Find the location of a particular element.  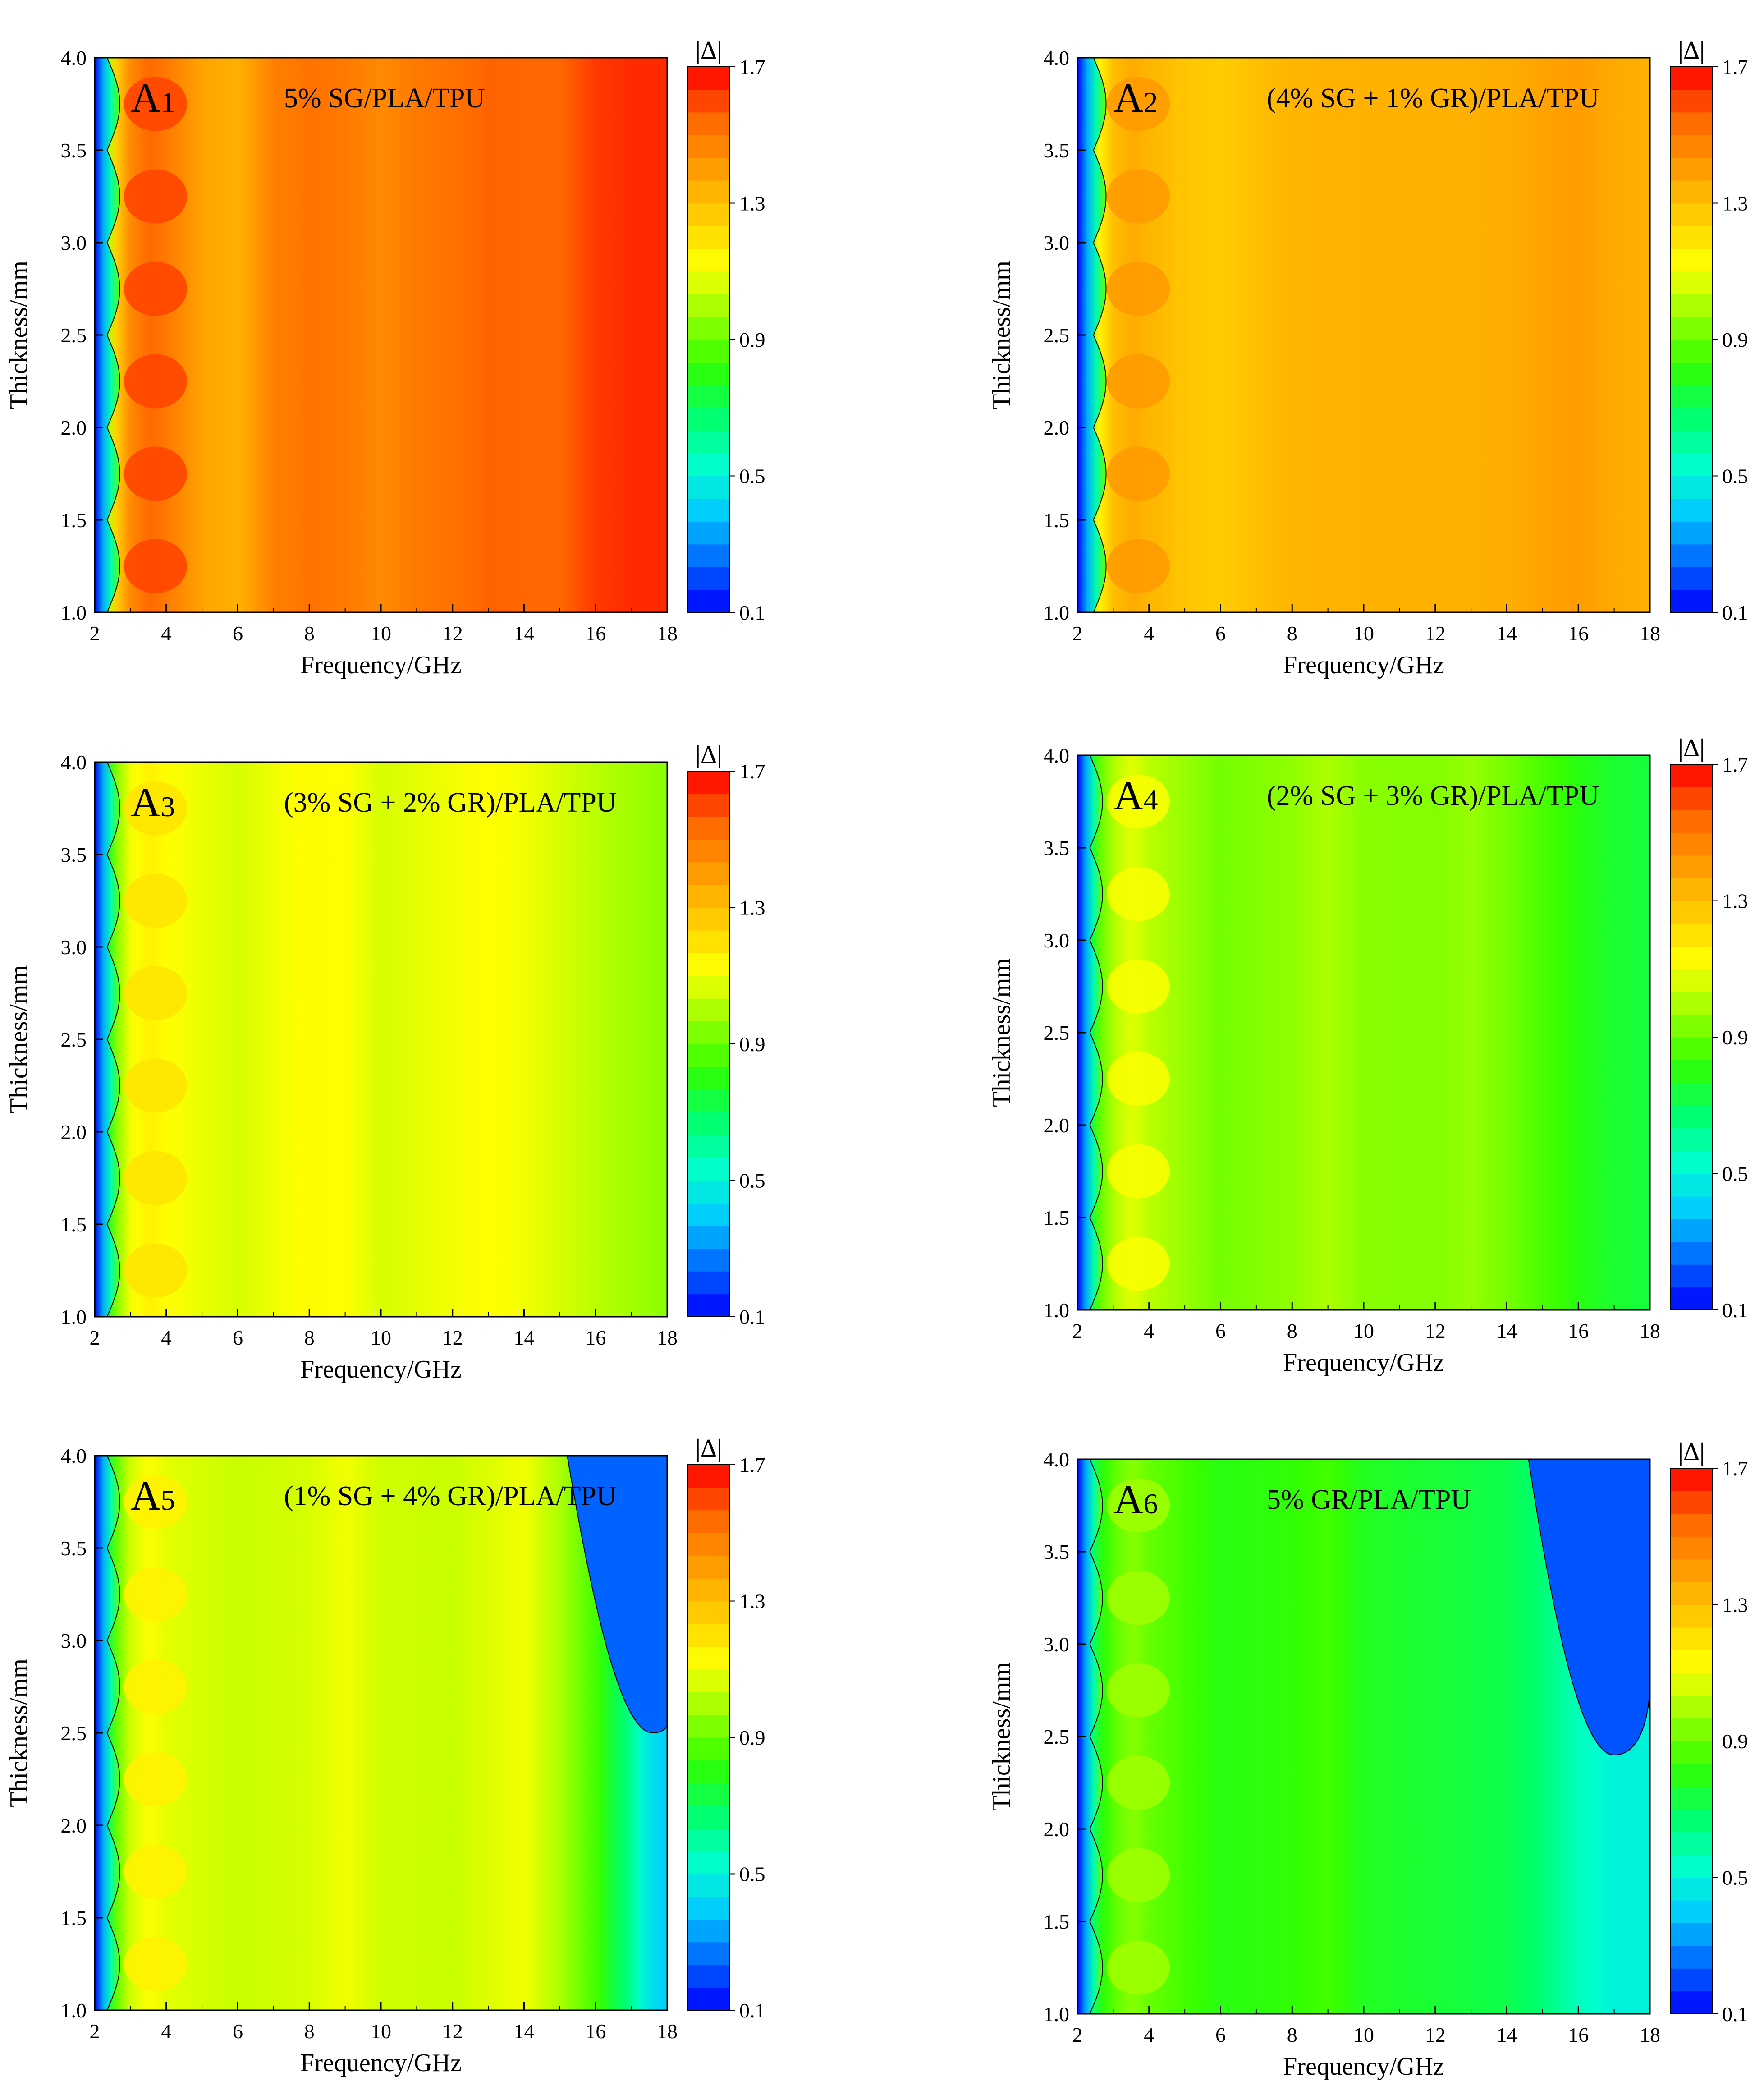

x-tick-label: 14 is located at coordinates (1507, 633).